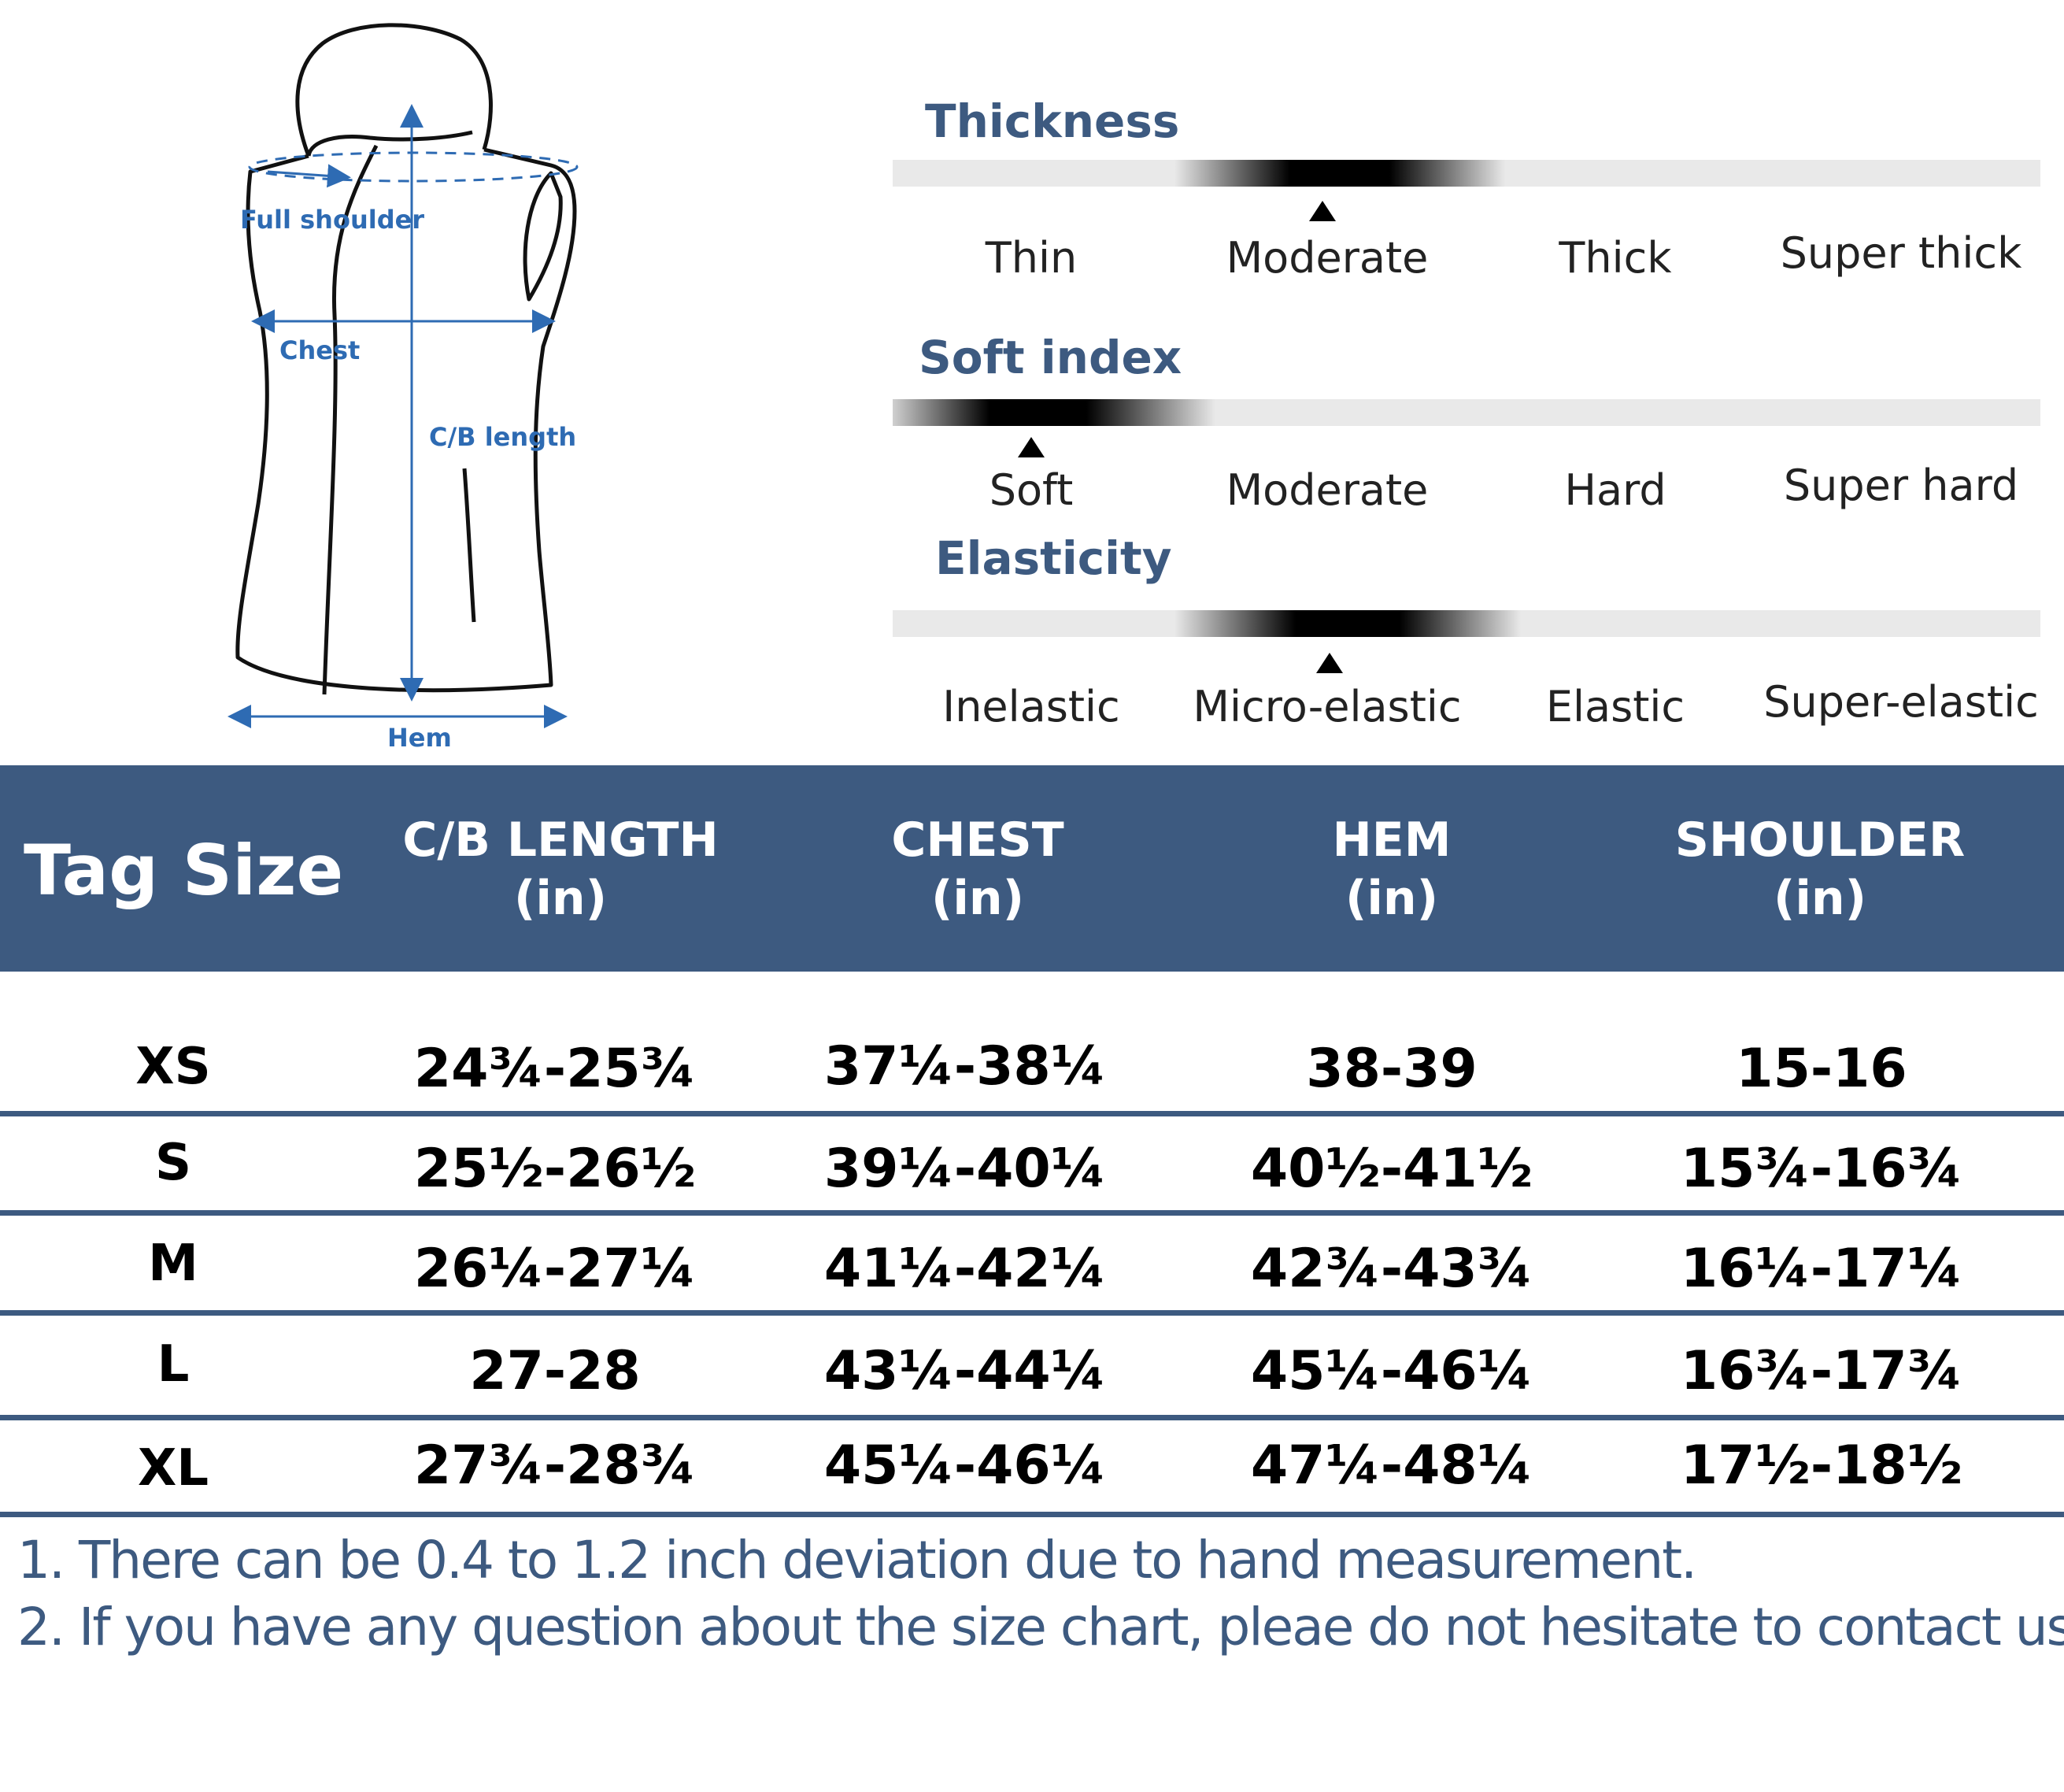  Describe the element at coordinates (1615, 706) in the screenshot. I see `elasticity-option-elastic: Elastic` at that location.